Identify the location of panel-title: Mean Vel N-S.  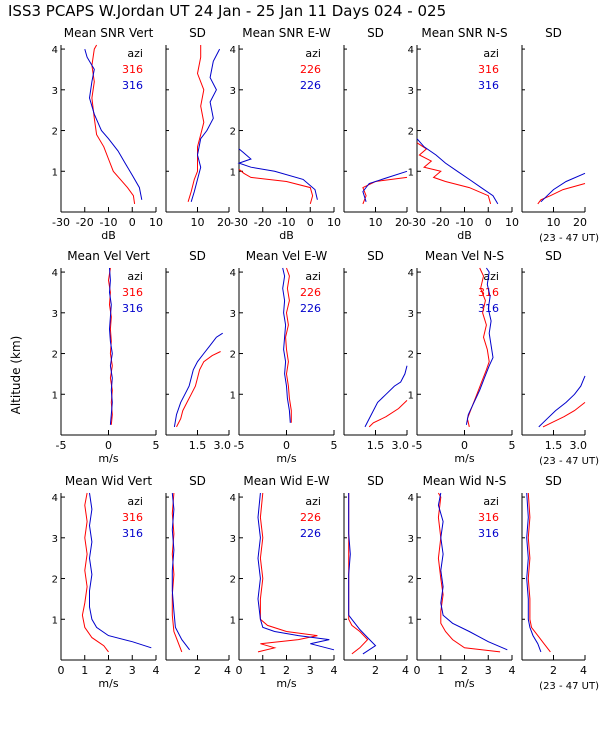
(464, 256).